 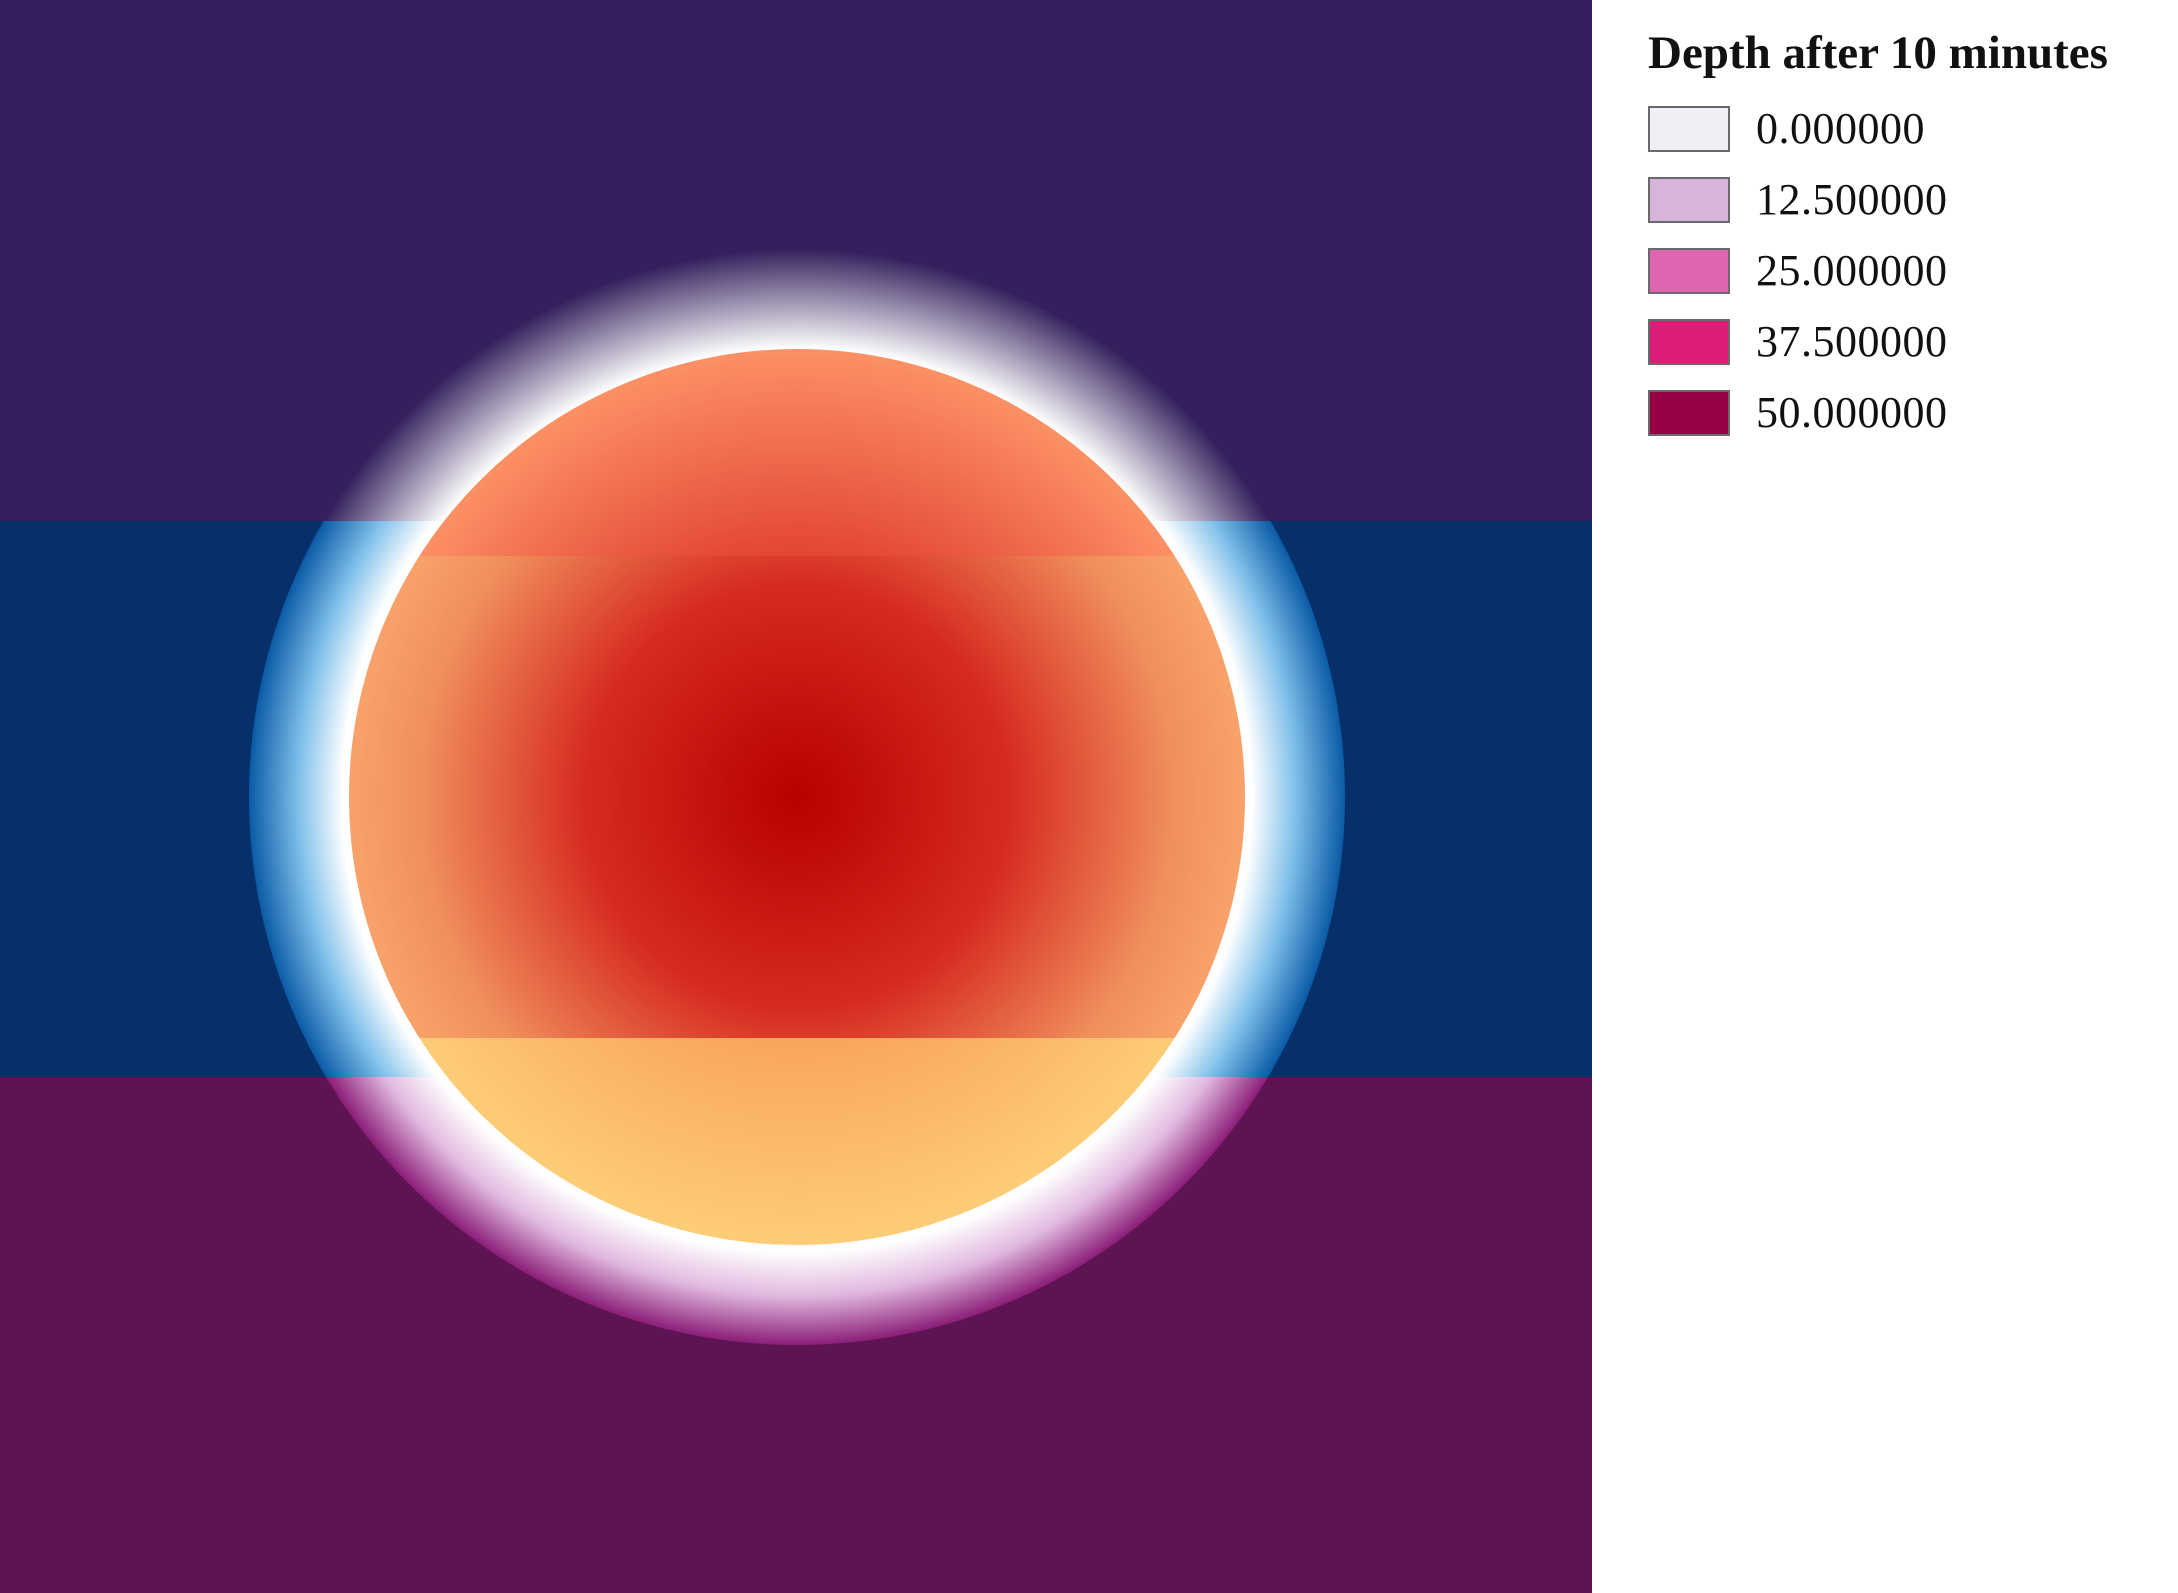 I want to click on legend-item: 50.000000, so click(x=1908, y=412).